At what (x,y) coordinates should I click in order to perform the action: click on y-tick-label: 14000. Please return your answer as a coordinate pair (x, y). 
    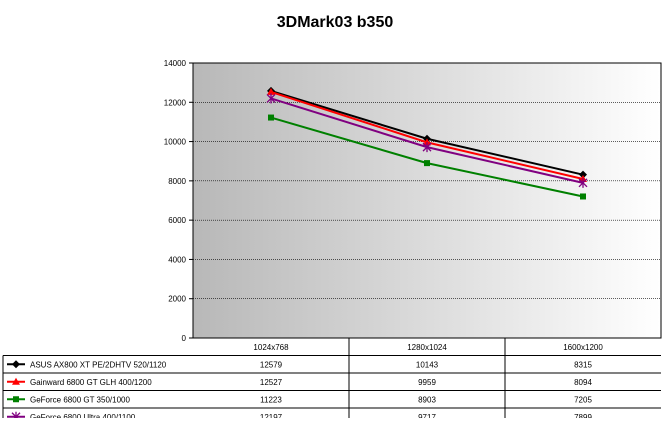
    Looking at the image, I should click on (175, 63).